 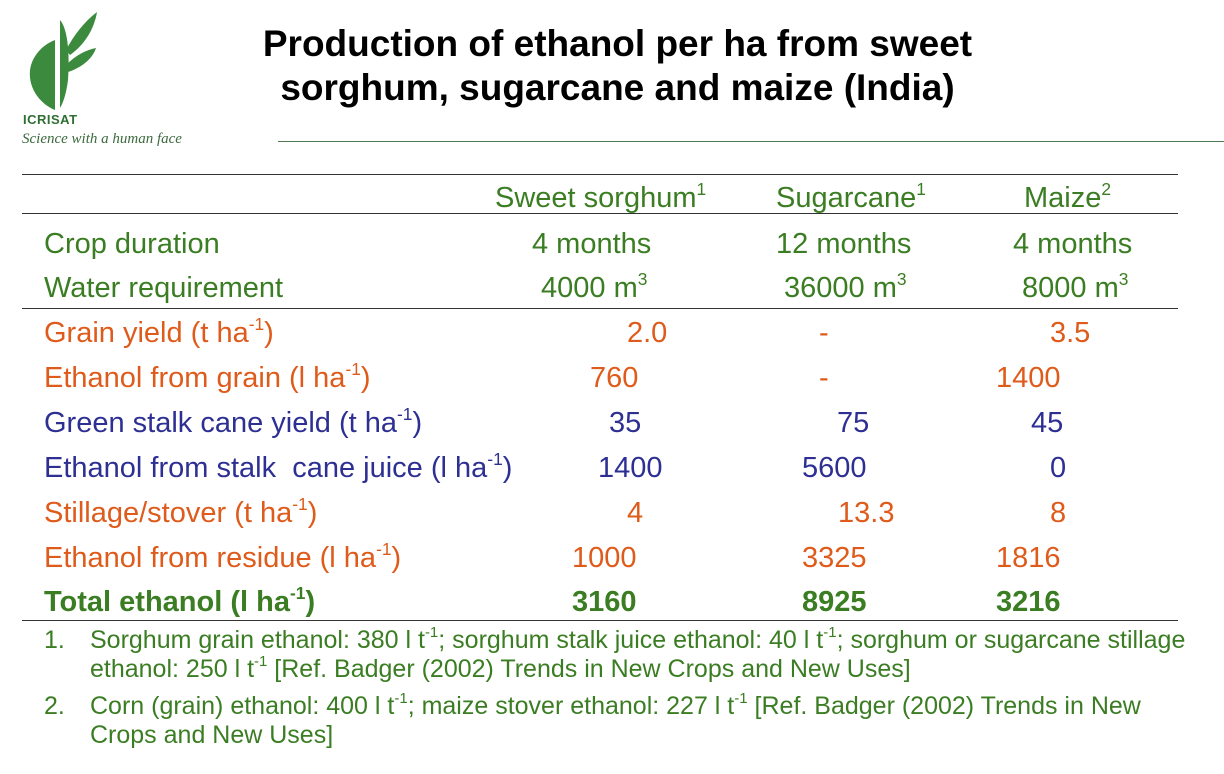 I want to click on cell-sweet-sorghum: 3160, so click(x=604, y=602).